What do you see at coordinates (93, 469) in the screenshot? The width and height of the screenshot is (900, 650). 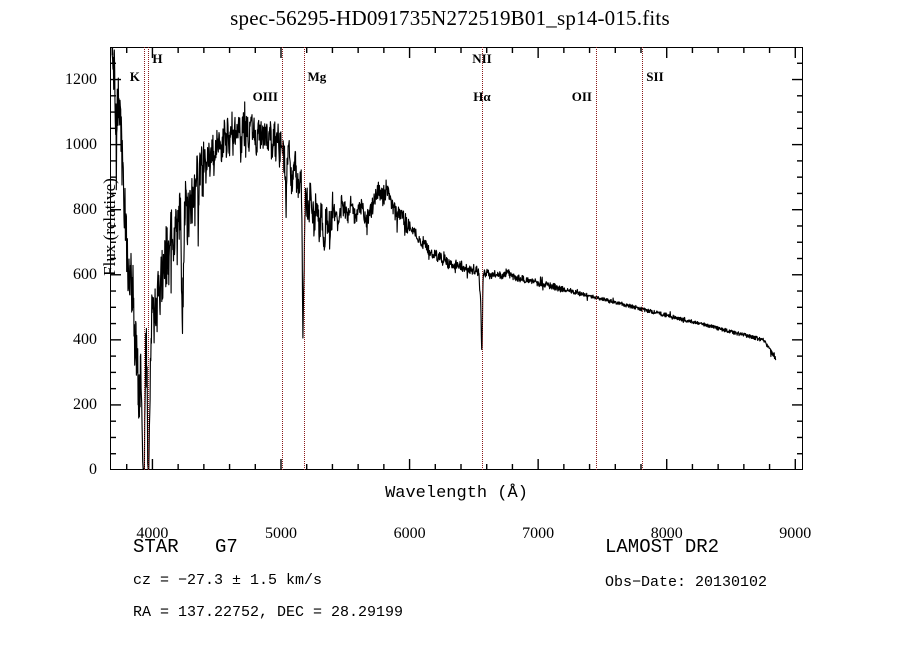 I see `y-tick-label: 0` at bounding box center [93, 469].